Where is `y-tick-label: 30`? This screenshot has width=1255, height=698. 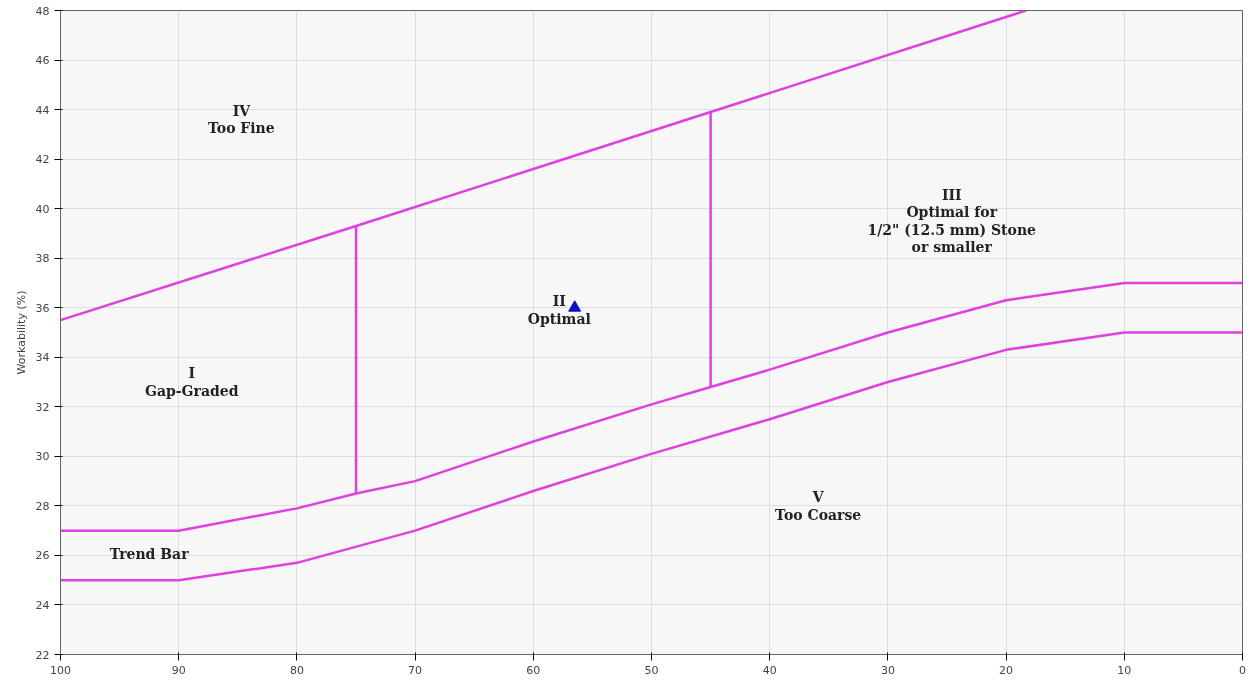
y-tick-label: 30 is located at coordinates (42, 457).